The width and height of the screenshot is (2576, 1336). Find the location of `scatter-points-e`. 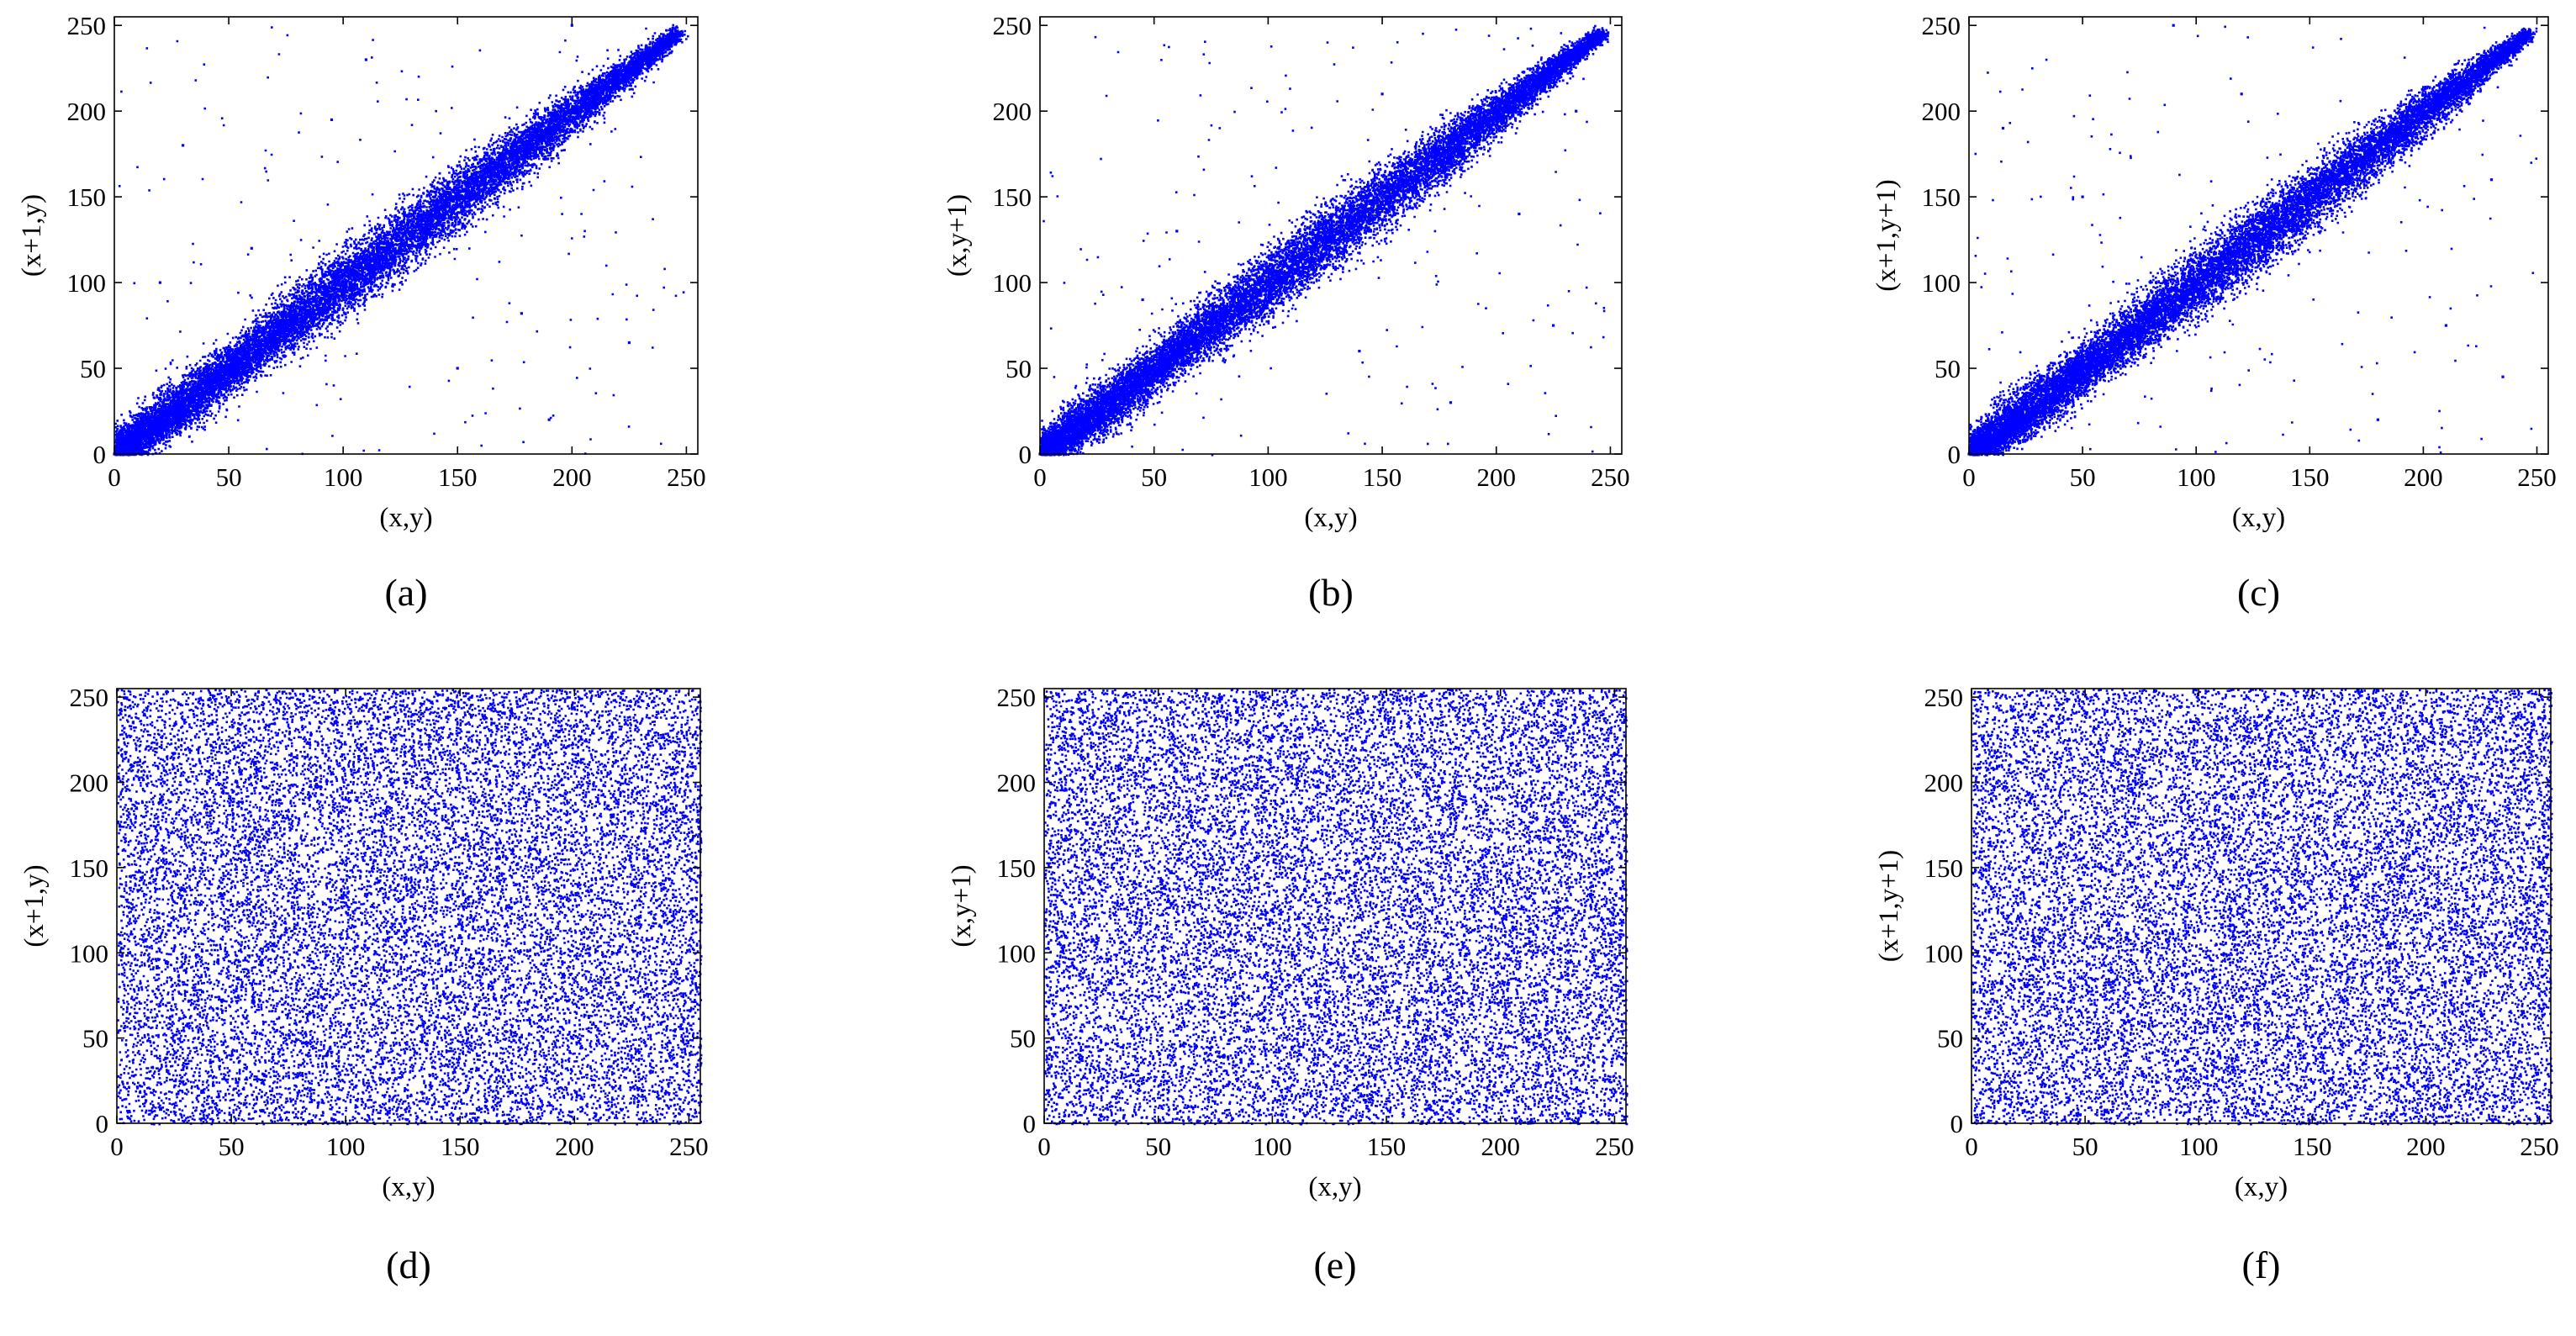

scatter-points-e is located at coordinates (1336, 907).